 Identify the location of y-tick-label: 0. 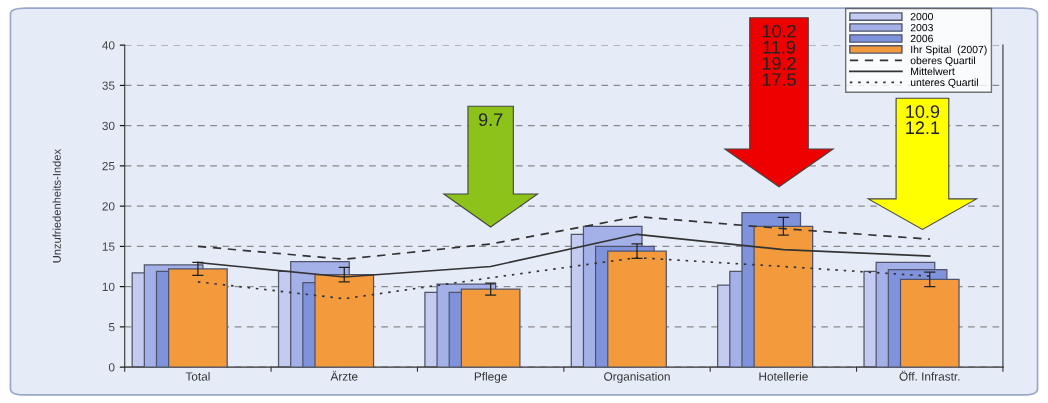
(111, 367).